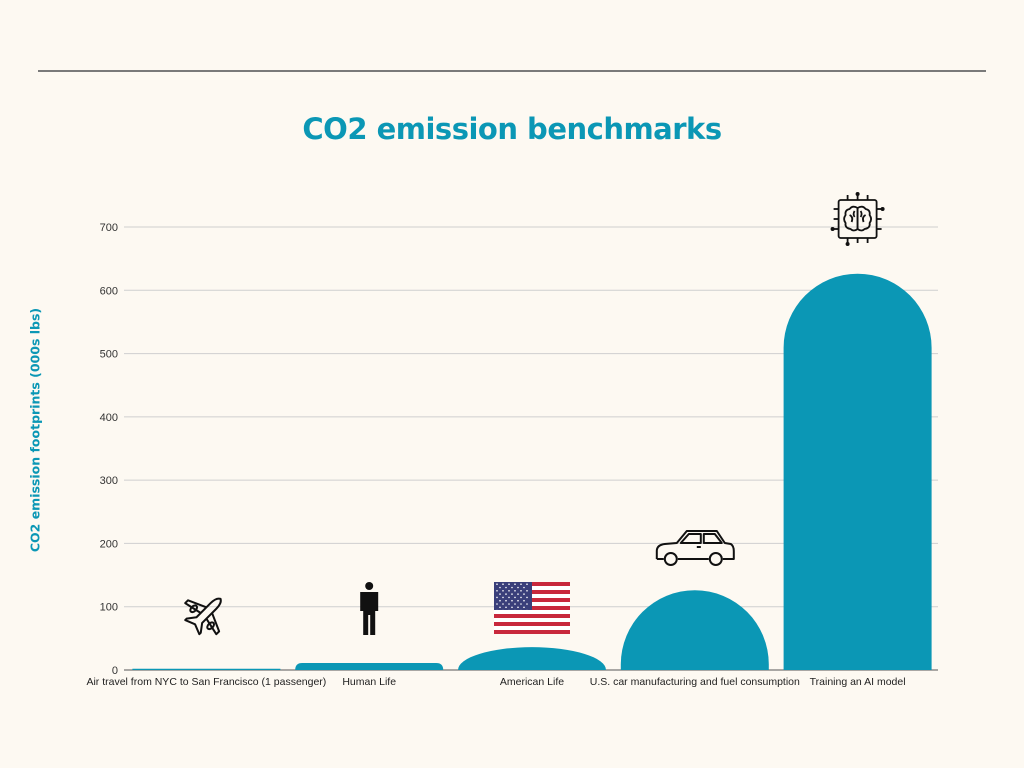  I want to click on person-icon, so click(369, 608).